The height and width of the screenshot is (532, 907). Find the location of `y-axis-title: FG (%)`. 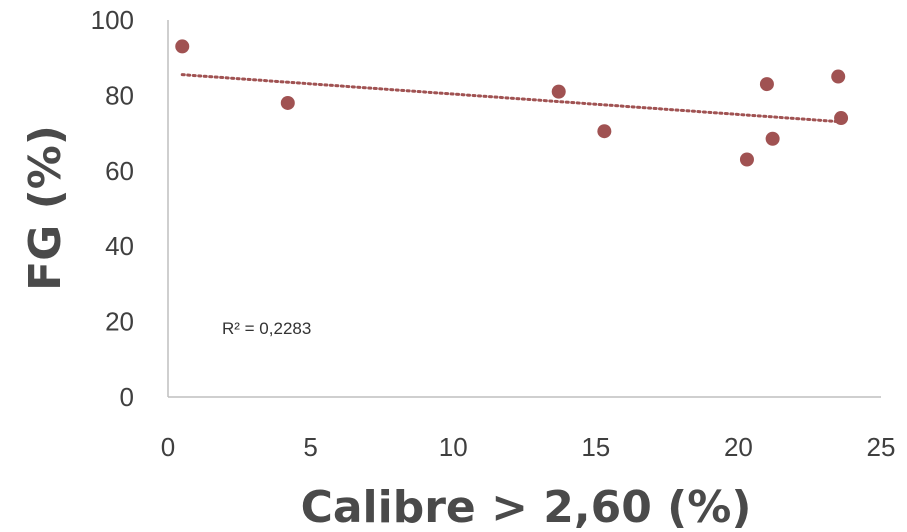

y-axis-title: FG (%) is located at coordinates (45, 208).